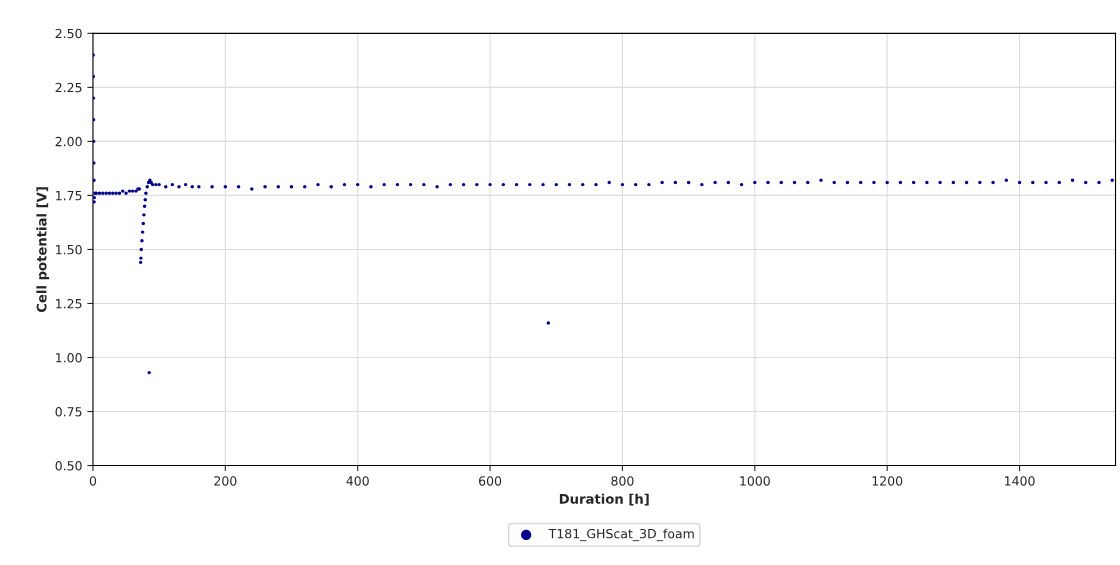  What do you see at coordinates (69, 303) in the screenshot?
I see `y-tick-label: 1.25` at bounding box center [69, 303].